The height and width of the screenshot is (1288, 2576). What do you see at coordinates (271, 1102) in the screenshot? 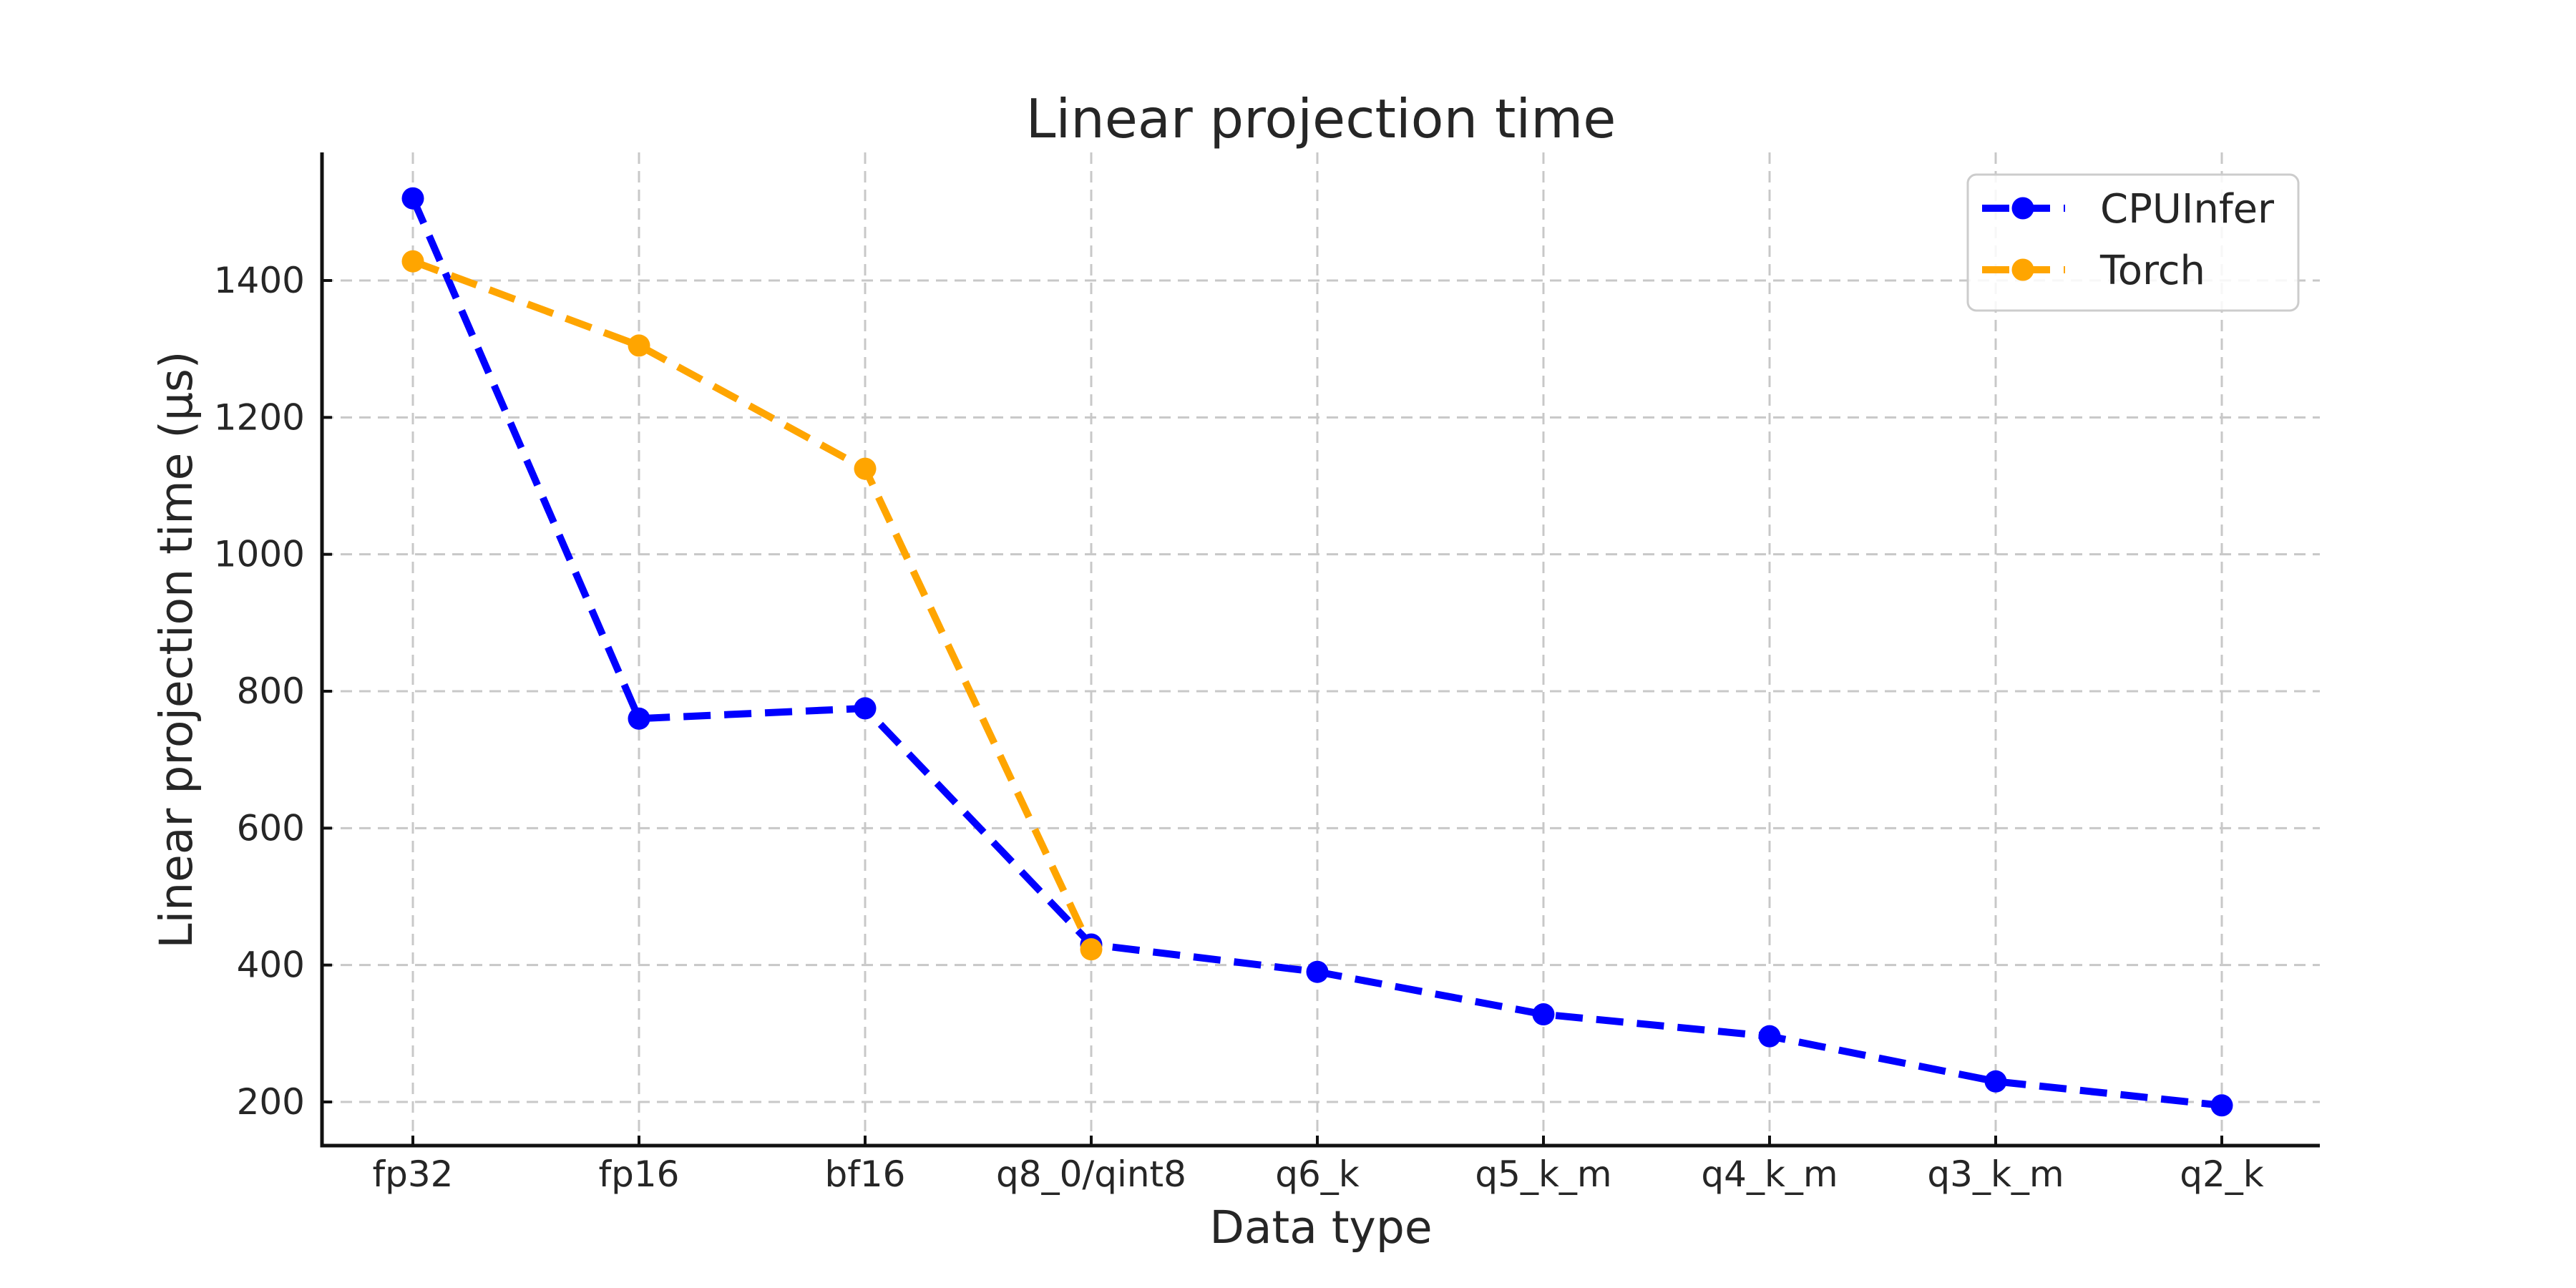
I see `y-tick-label: 200` at bounding box center [271, 1102].